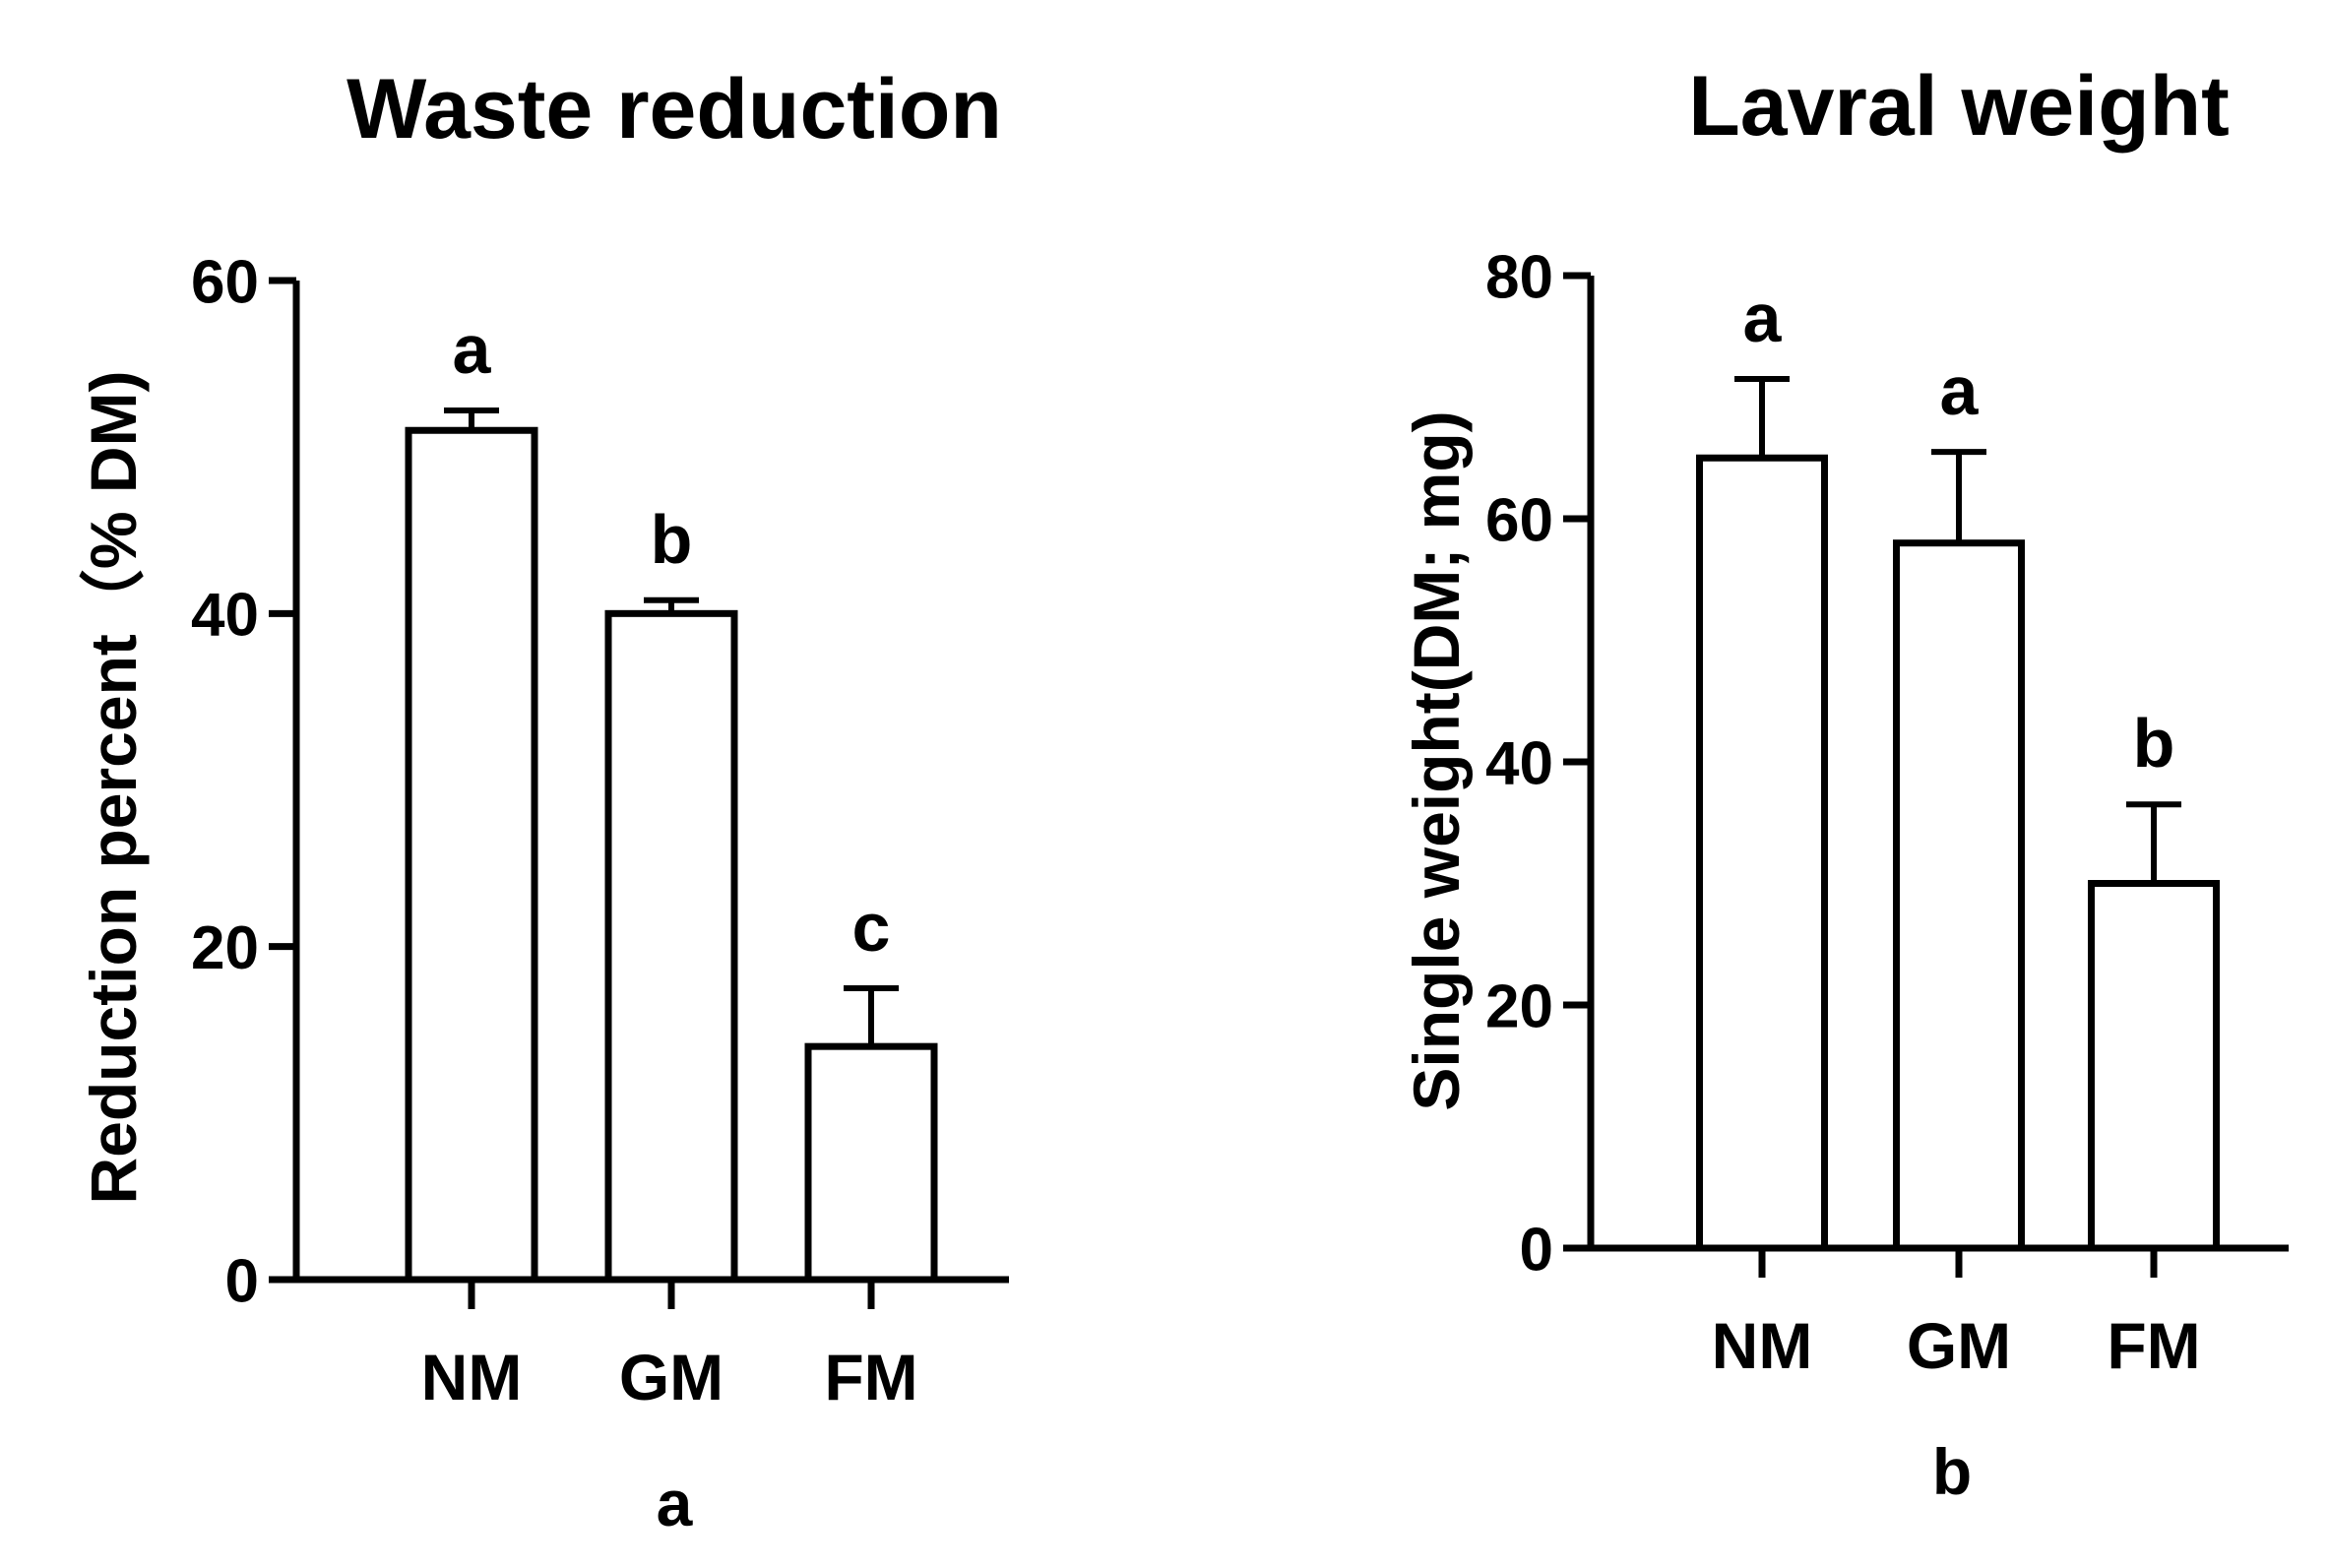  Describe the element at coordinates (1437, 760) in the screenshot. I see `y-axis-label: Single weight(DM; mg)` at that location.